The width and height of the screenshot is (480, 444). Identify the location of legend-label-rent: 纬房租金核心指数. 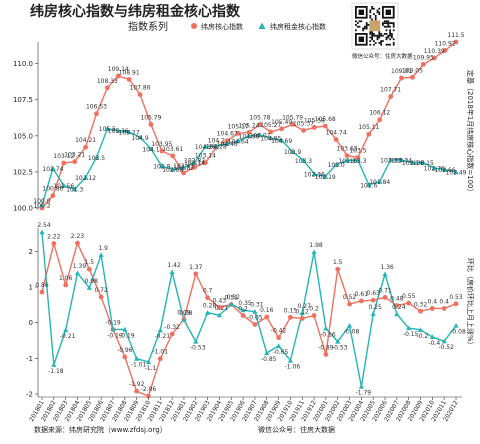
(298, 26).